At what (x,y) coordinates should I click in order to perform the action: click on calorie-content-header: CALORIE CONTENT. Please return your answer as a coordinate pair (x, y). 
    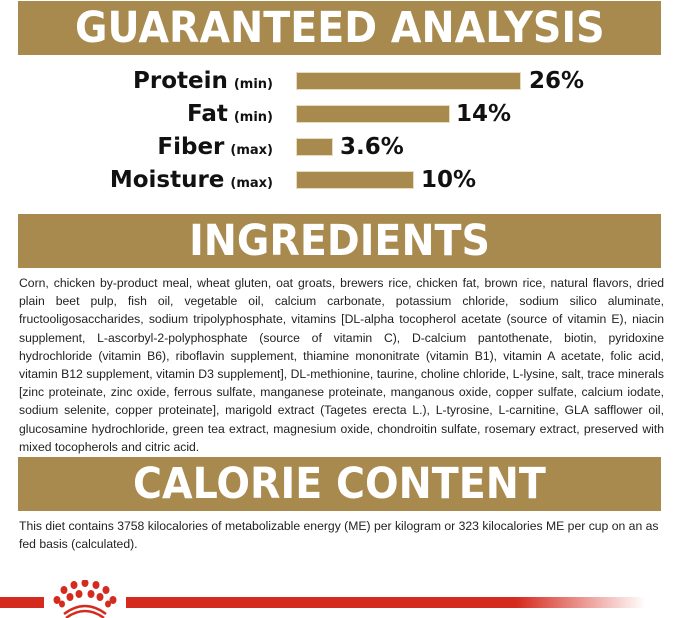
    Looking at the image, I should click on (339, 484).